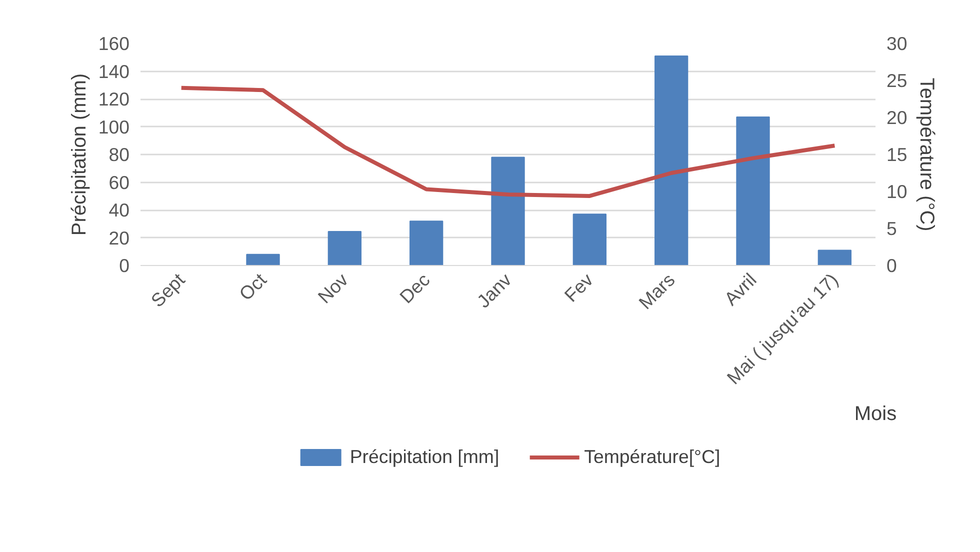 This screenshot has height=552, width=980. Describe the element at coordinates (897, 80) in the screenshot. I see `y2-tick-label: 25` at that location.